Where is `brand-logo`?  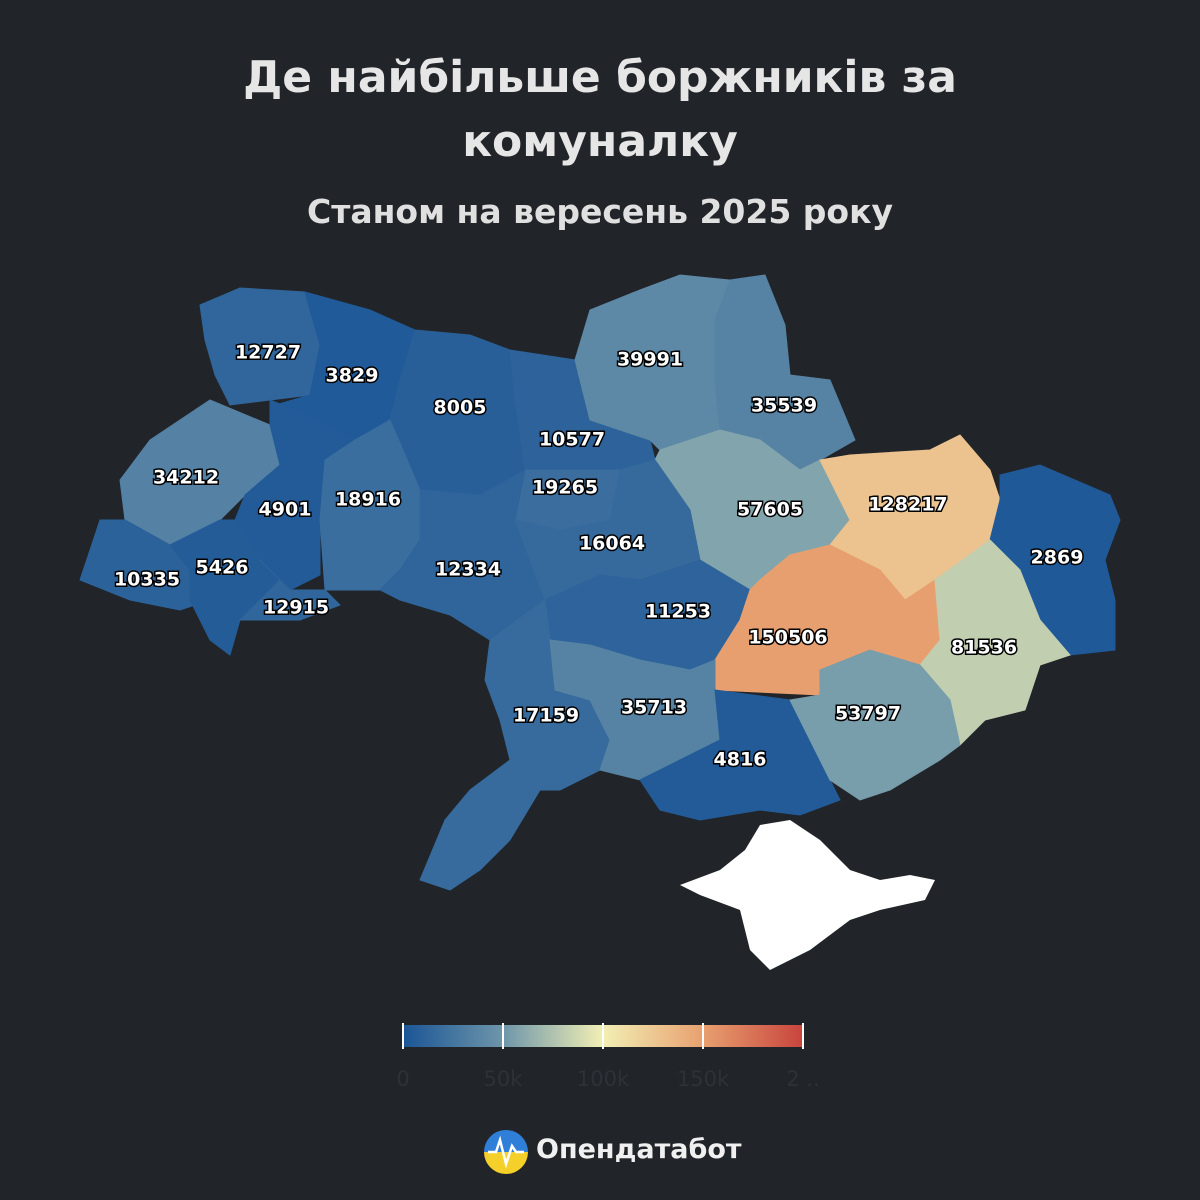
brand-logo is located at coordinates (506, 1152).